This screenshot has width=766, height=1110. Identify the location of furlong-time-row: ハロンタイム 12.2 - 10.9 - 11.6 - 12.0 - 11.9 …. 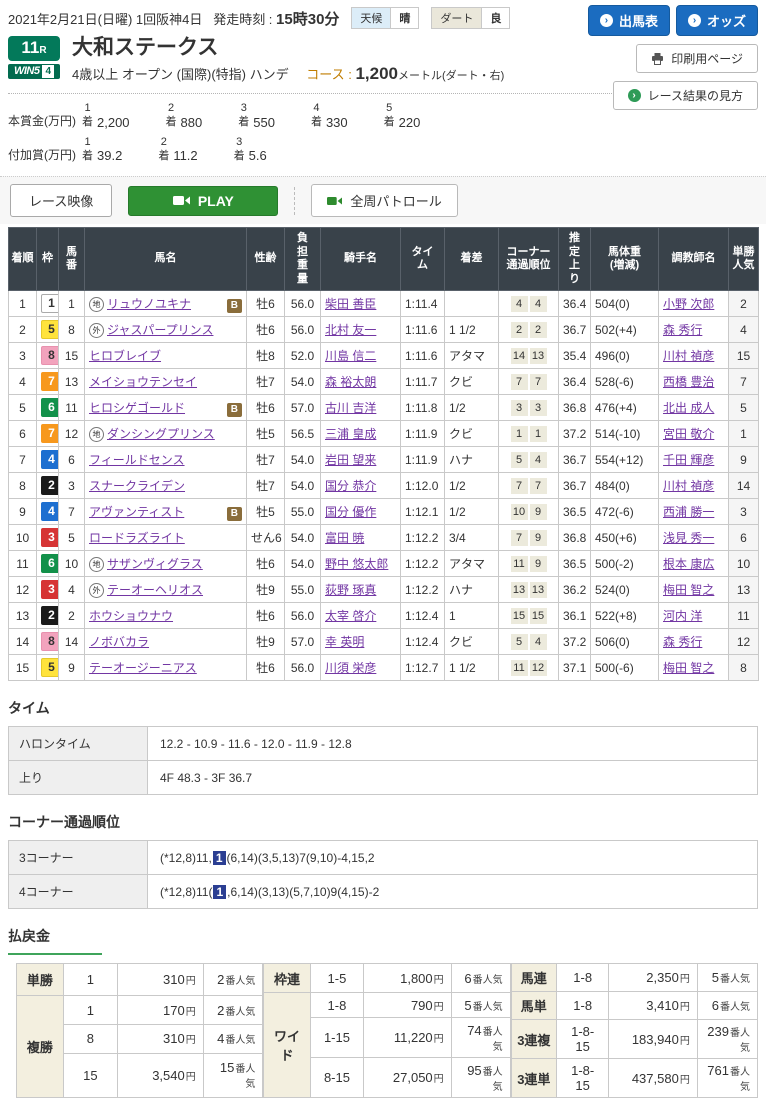
(383, 744).